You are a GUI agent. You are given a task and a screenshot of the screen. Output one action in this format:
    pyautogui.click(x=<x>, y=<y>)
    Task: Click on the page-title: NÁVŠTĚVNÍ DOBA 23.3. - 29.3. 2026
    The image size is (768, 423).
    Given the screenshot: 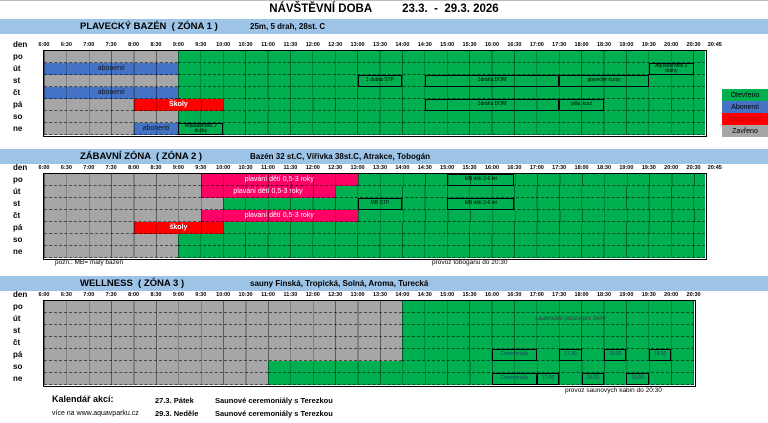 What is the action you would take?
    pyautogui.click(x=384, y=9)
    